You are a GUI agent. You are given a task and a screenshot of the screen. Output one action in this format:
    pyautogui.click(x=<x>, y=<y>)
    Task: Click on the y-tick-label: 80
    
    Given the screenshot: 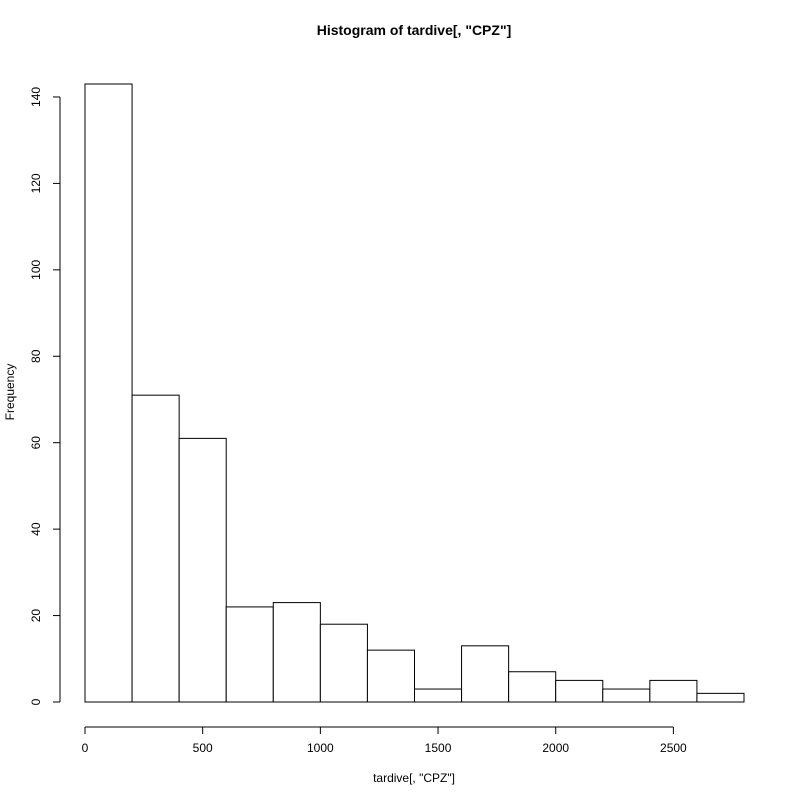 What is the action you would take?
    pyautogui.click(x=36, y=356)
    